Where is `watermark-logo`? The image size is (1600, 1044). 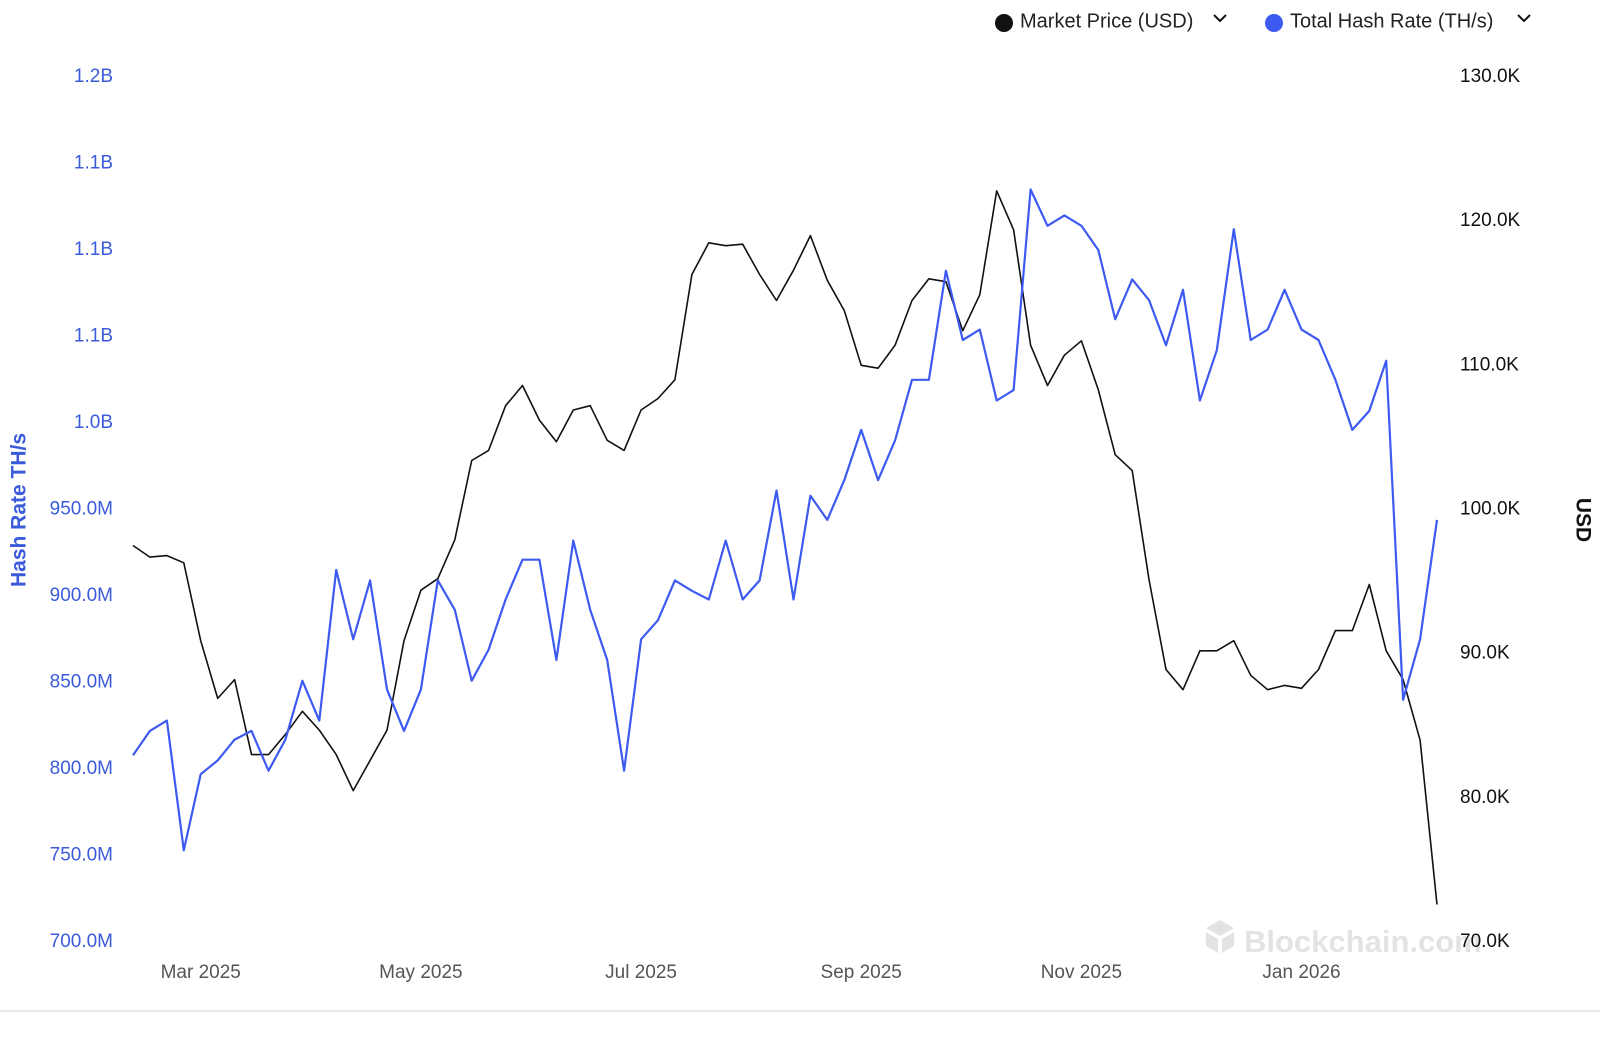
watermark-logo is located at coordinates (1220, 936).